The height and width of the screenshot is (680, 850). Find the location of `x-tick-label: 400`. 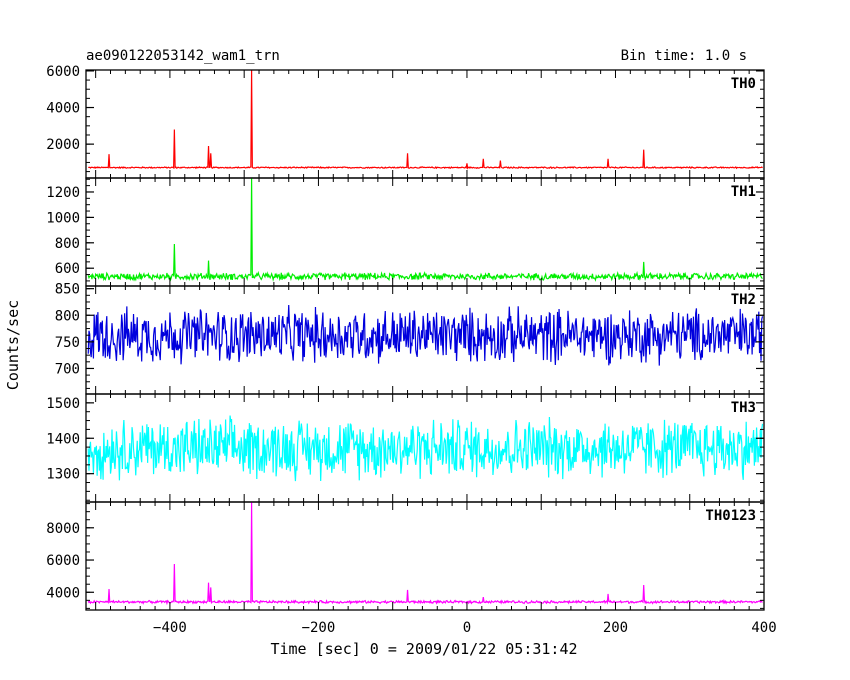

x-tick-label: 400 is located at coordinates (763, 628).